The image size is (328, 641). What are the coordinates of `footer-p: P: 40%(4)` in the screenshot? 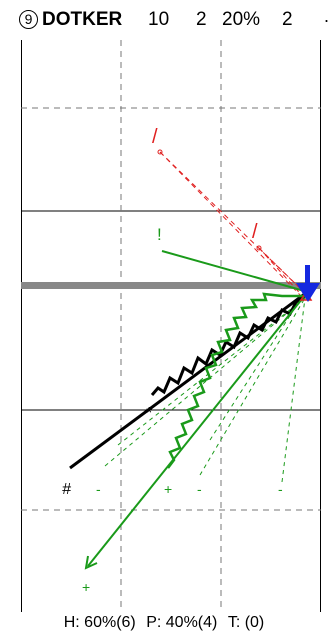 It's located at (182, 622).